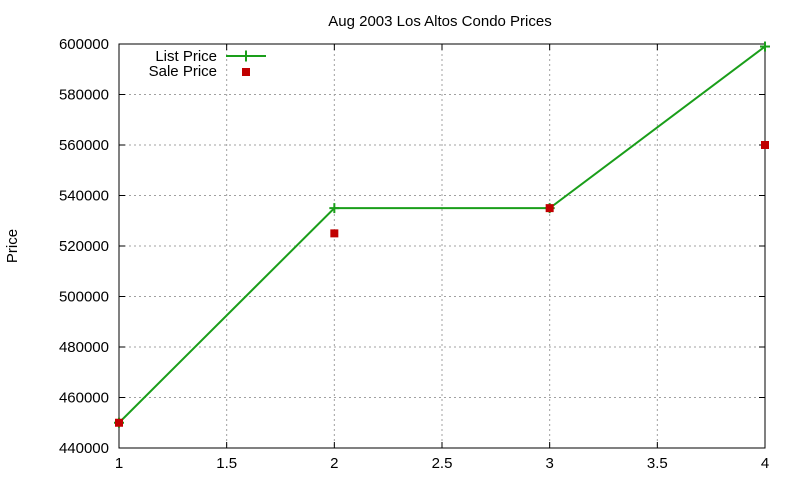 This screenshot has height=480, width=800. What do you see at coordinates (226, 463) in the screenshot?
I see `x-tick-label: 1.5` at bounding box center [226, 463].